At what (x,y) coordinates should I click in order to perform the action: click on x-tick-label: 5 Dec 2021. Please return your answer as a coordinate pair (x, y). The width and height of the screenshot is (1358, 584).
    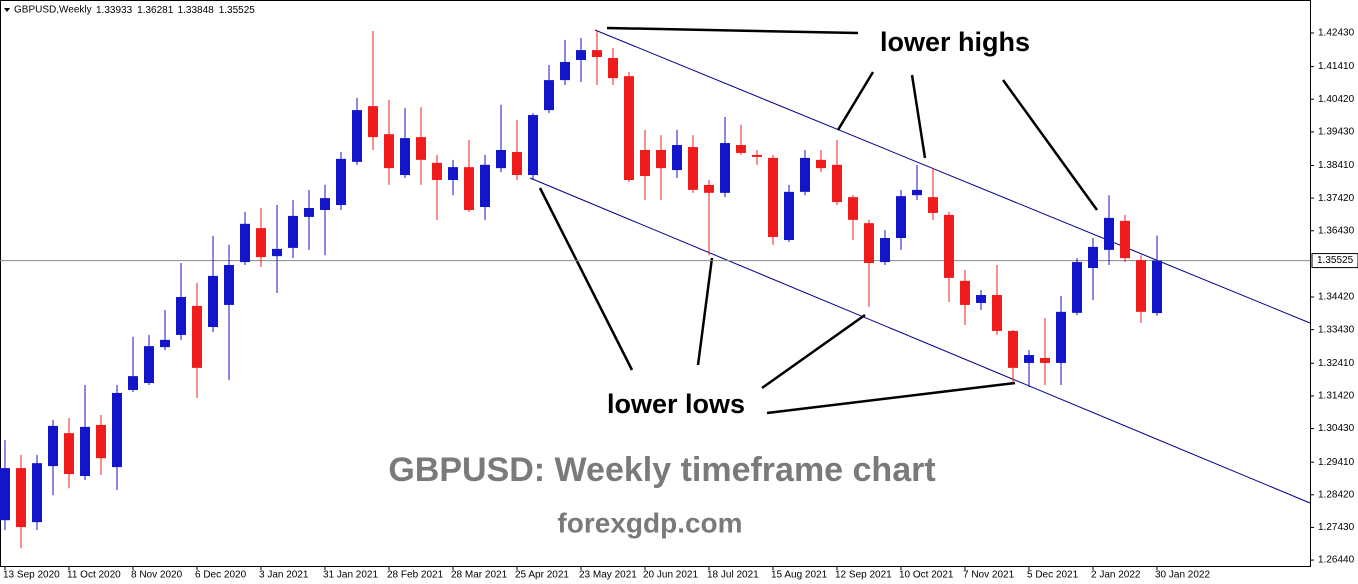
    Looking at the image, I should click on (1053, 575).